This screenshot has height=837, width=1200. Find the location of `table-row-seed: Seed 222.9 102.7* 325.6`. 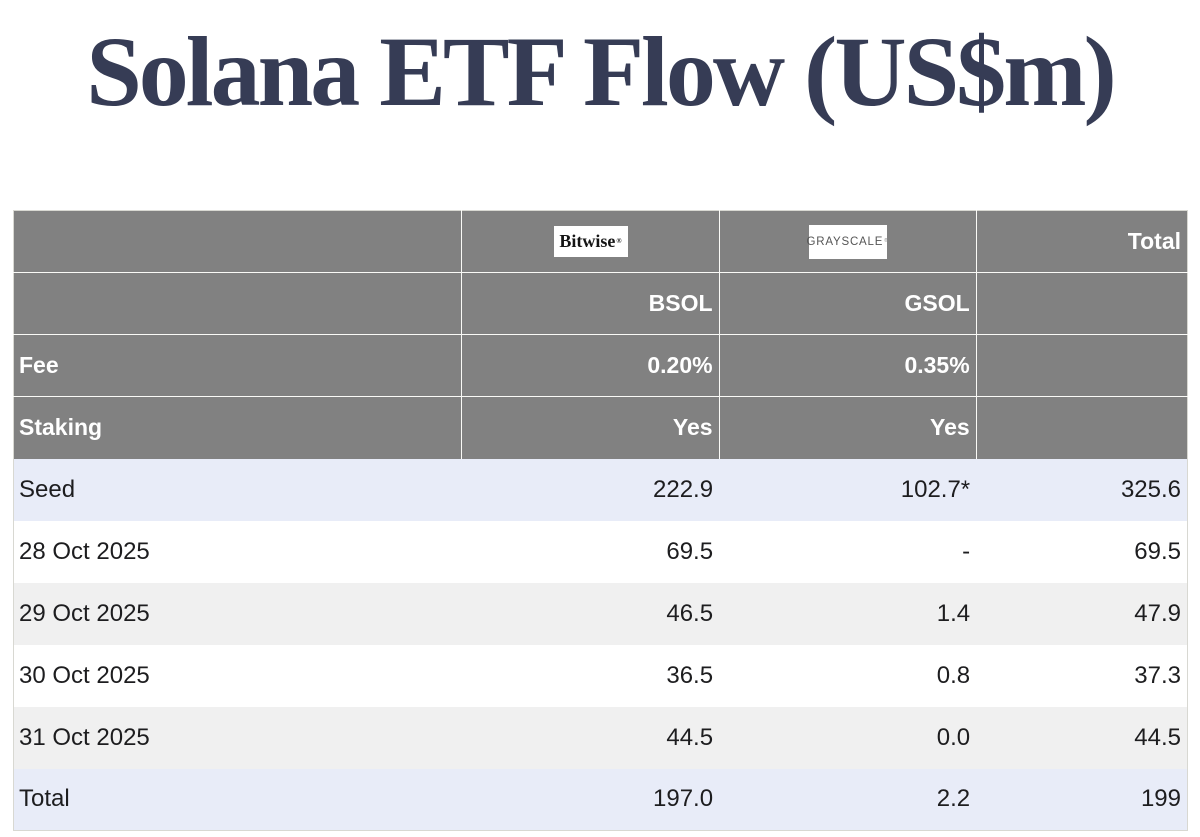

table-row-seed: Seed 222.9 102.7* 325.6 is located at coordinates (600, 489).